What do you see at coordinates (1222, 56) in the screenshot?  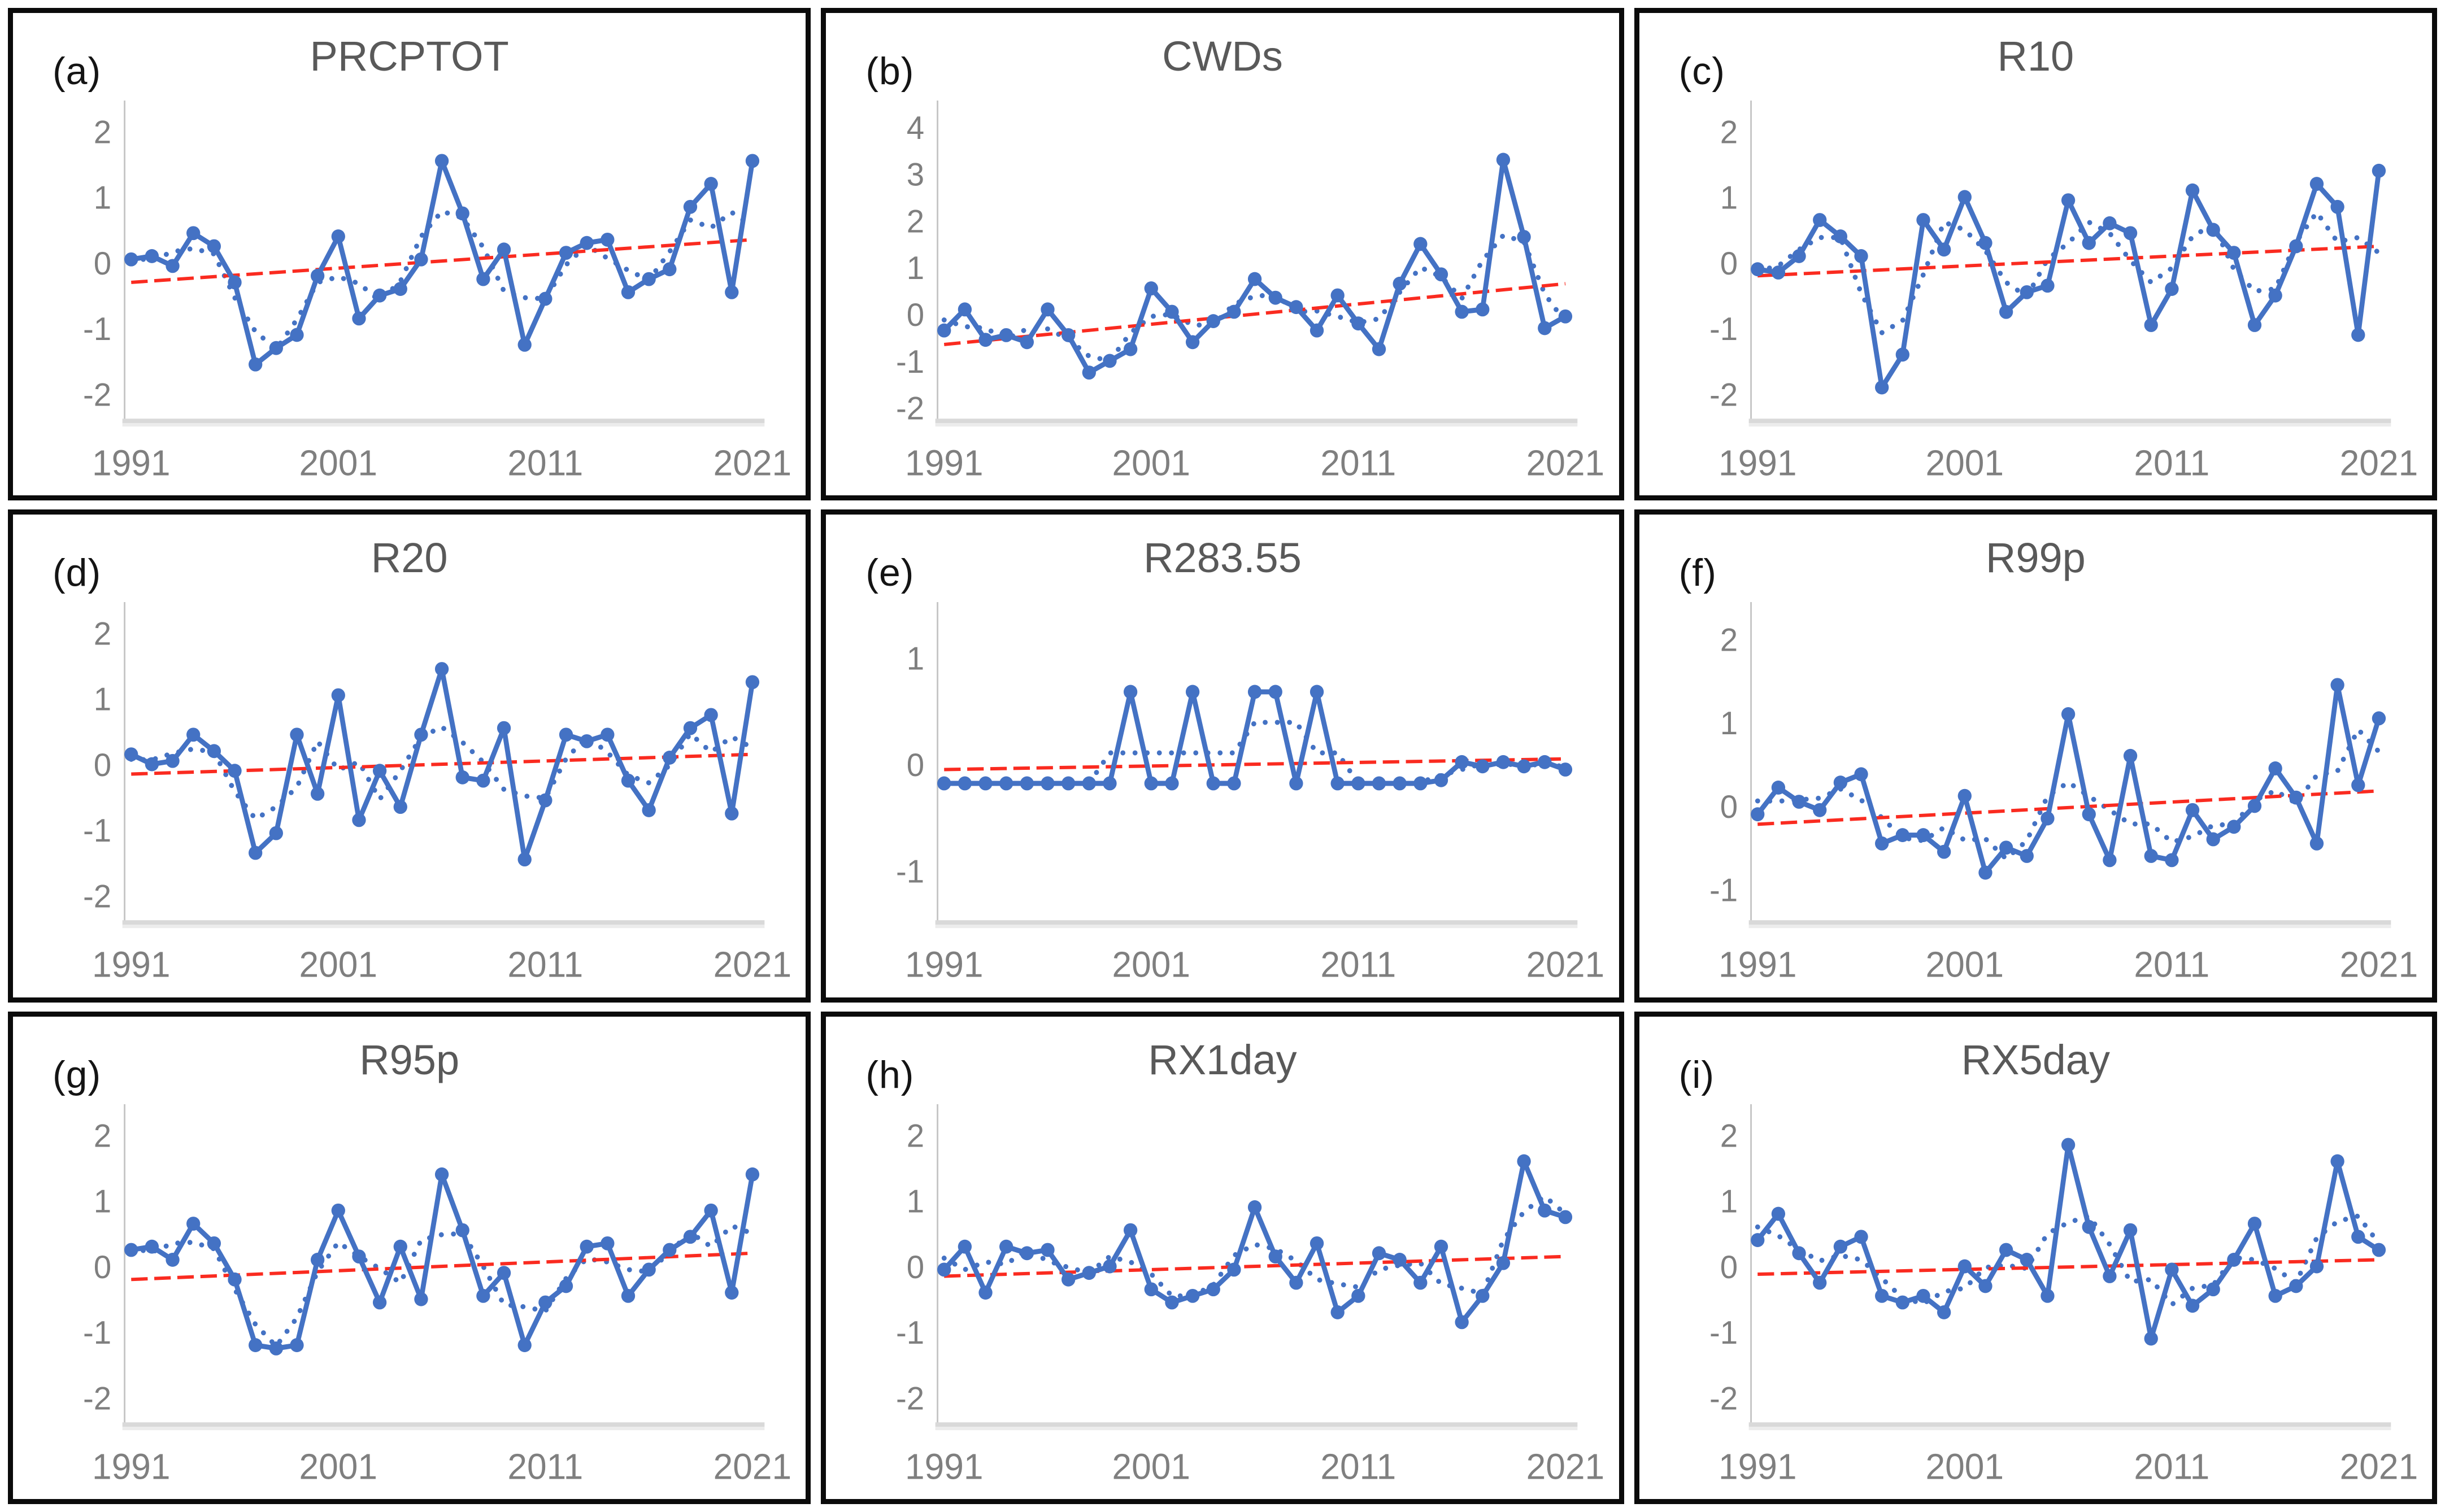 I see `chart-title-b: CWDs` at bounding box center [1222, 56].